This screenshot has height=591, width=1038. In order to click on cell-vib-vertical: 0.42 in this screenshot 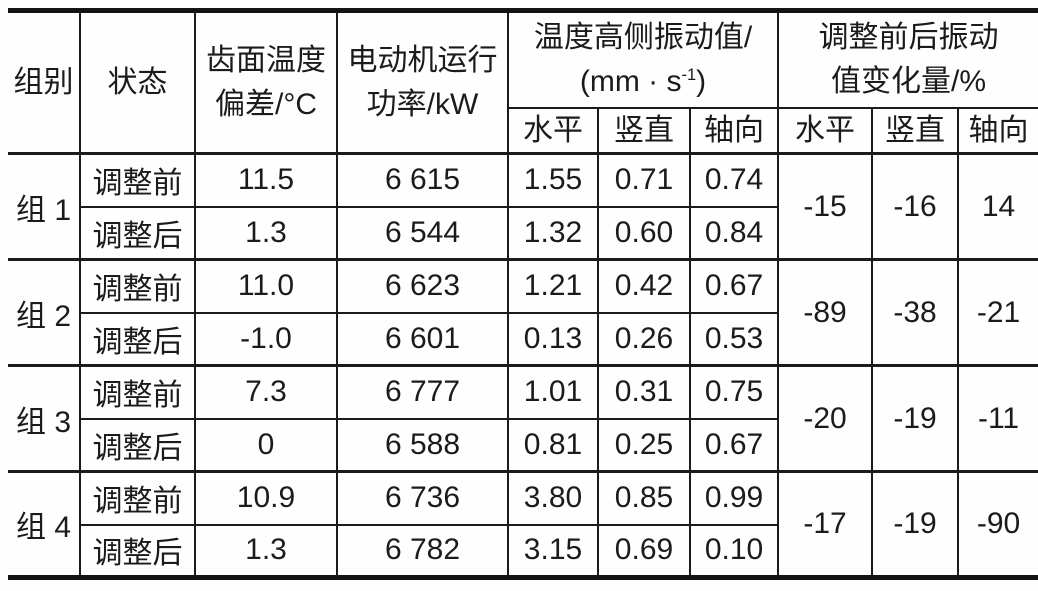, I will do `click(644, 286)`.